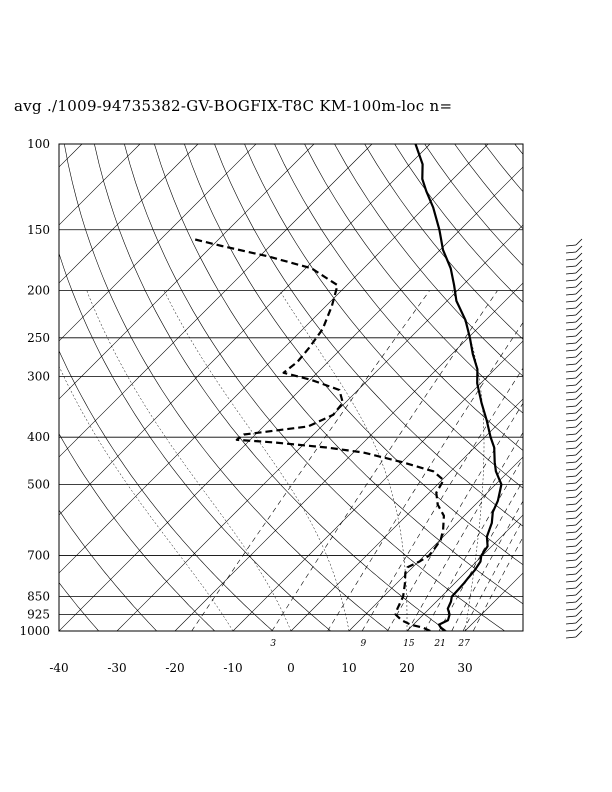 The image size is (612, 792). I want to click on temperature-profile, so click(458, 387).